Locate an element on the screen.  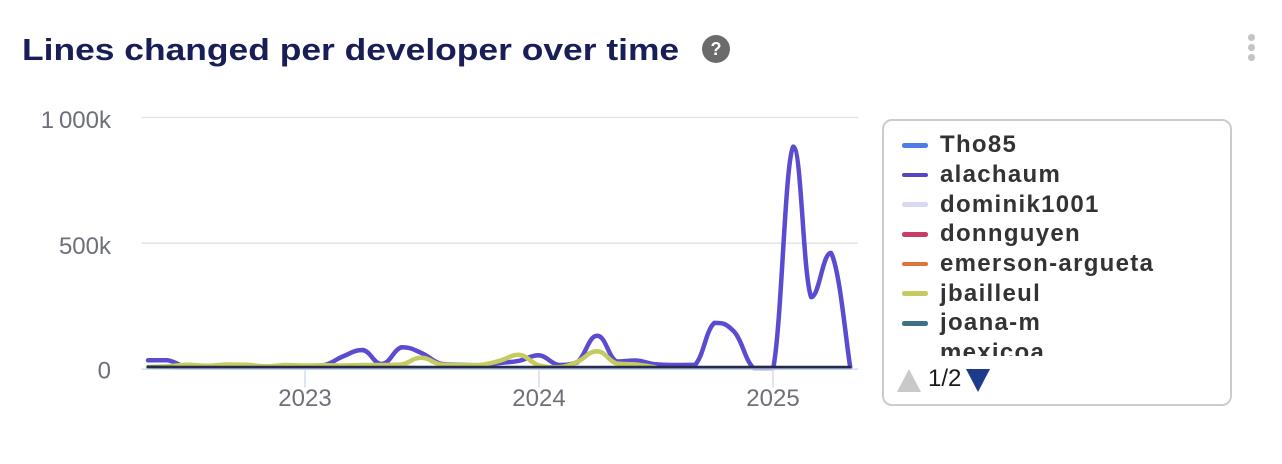
svg-text: 2023 is located at coordinates (304, 398).